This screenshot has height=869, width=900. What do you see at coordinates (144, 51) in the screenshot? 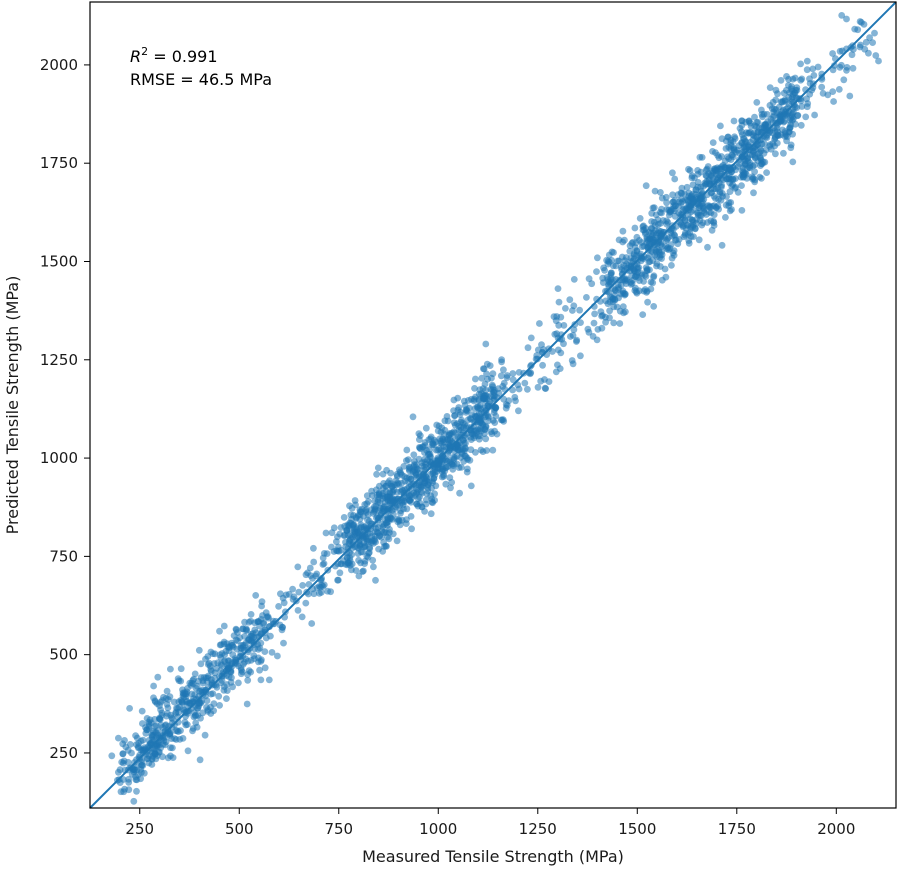
I see `r2-exponent: 2` at bounding box center [144, 51].